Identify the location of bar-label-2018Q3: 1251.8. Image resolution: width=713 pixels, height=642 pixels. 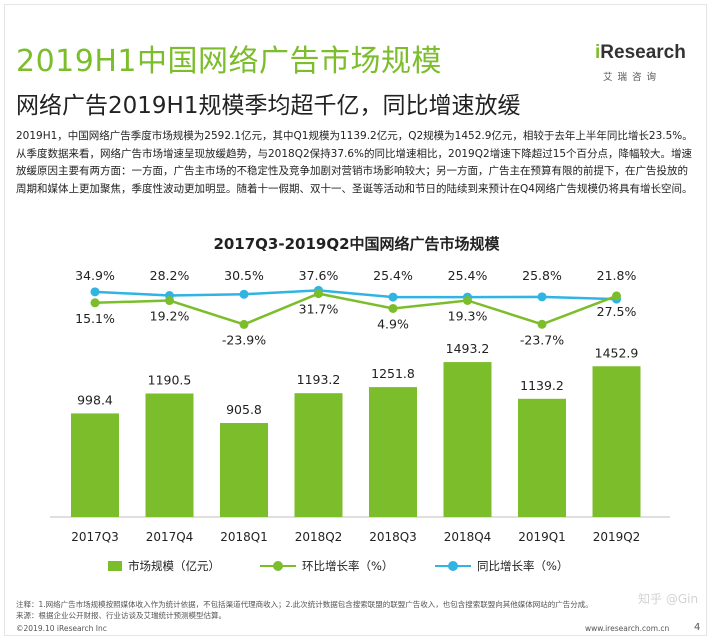
(393, 373).